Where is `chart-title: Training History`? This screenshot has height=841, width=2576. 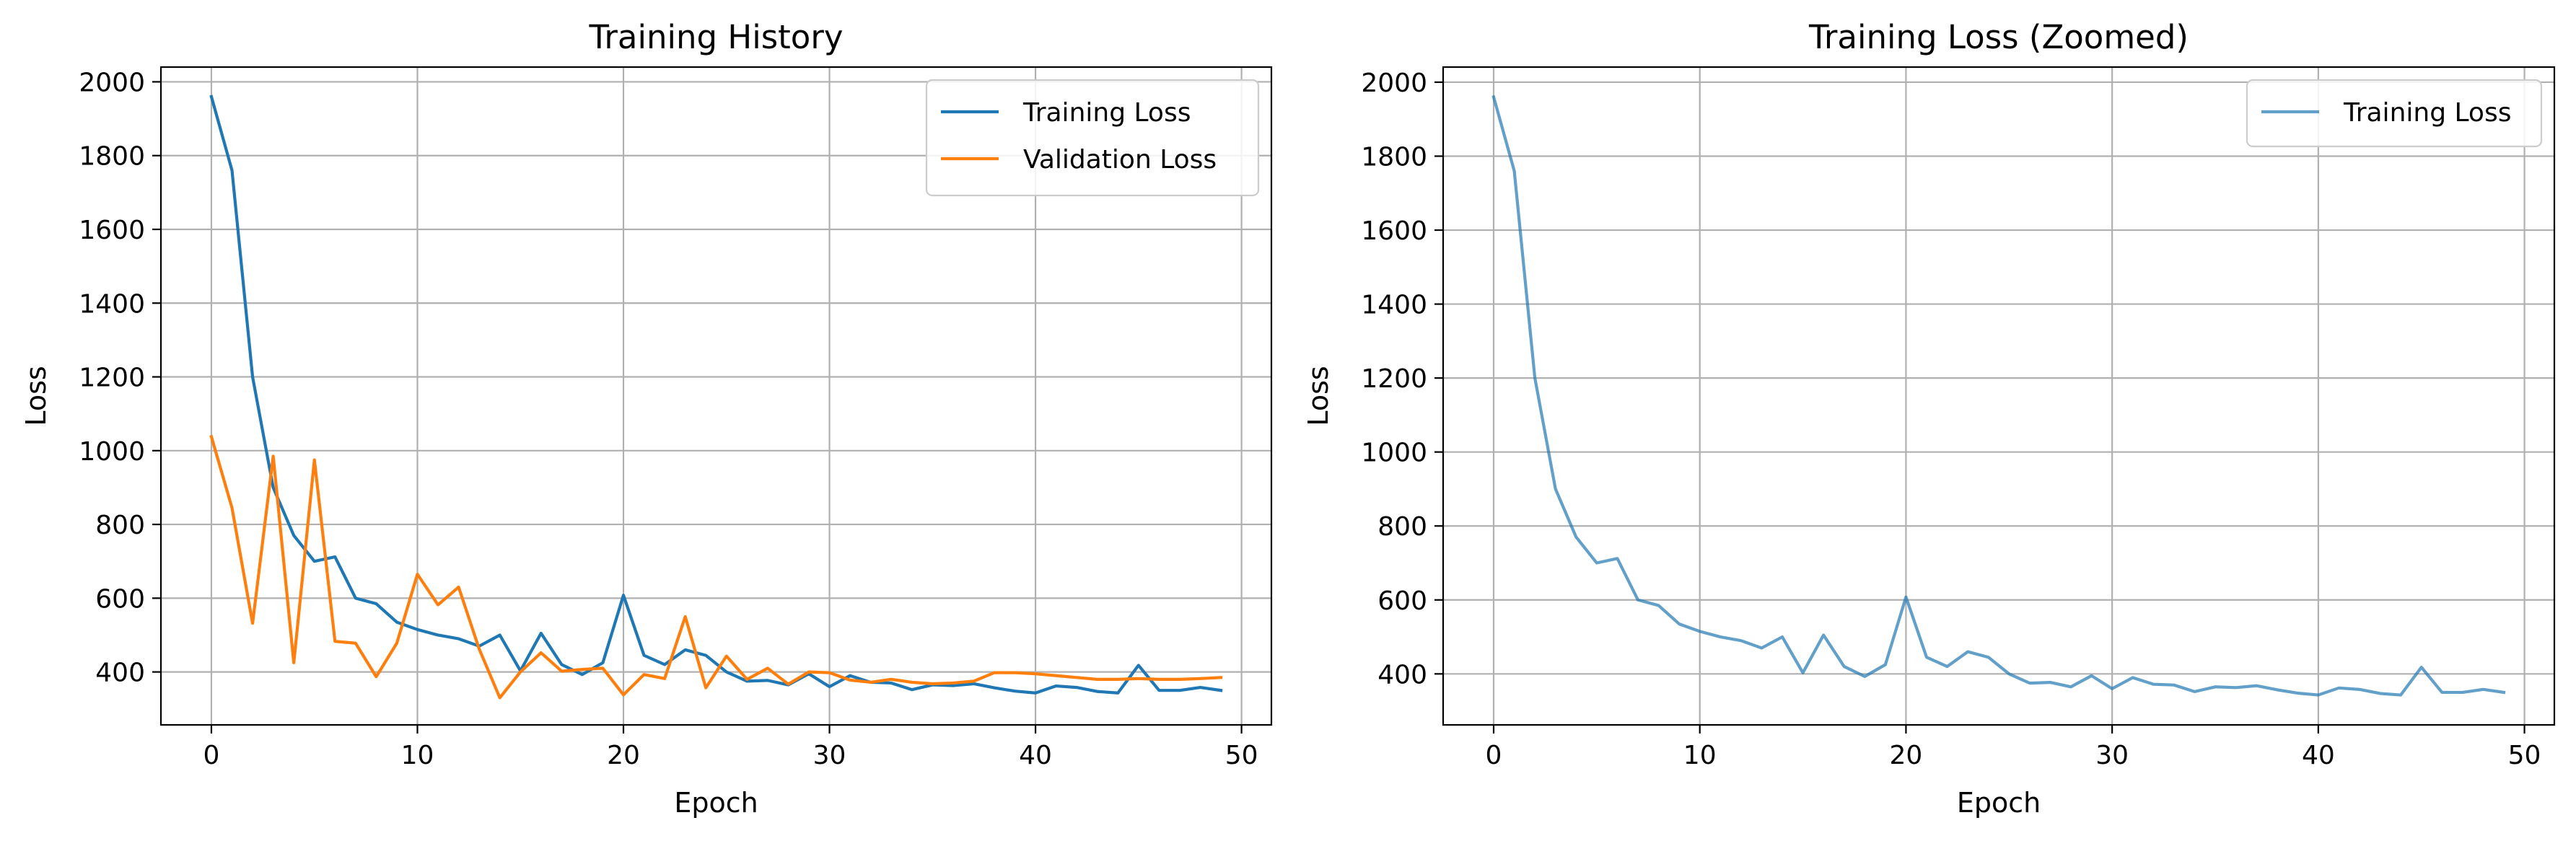 chart-title: Training History is located at coordinates (716, 37).